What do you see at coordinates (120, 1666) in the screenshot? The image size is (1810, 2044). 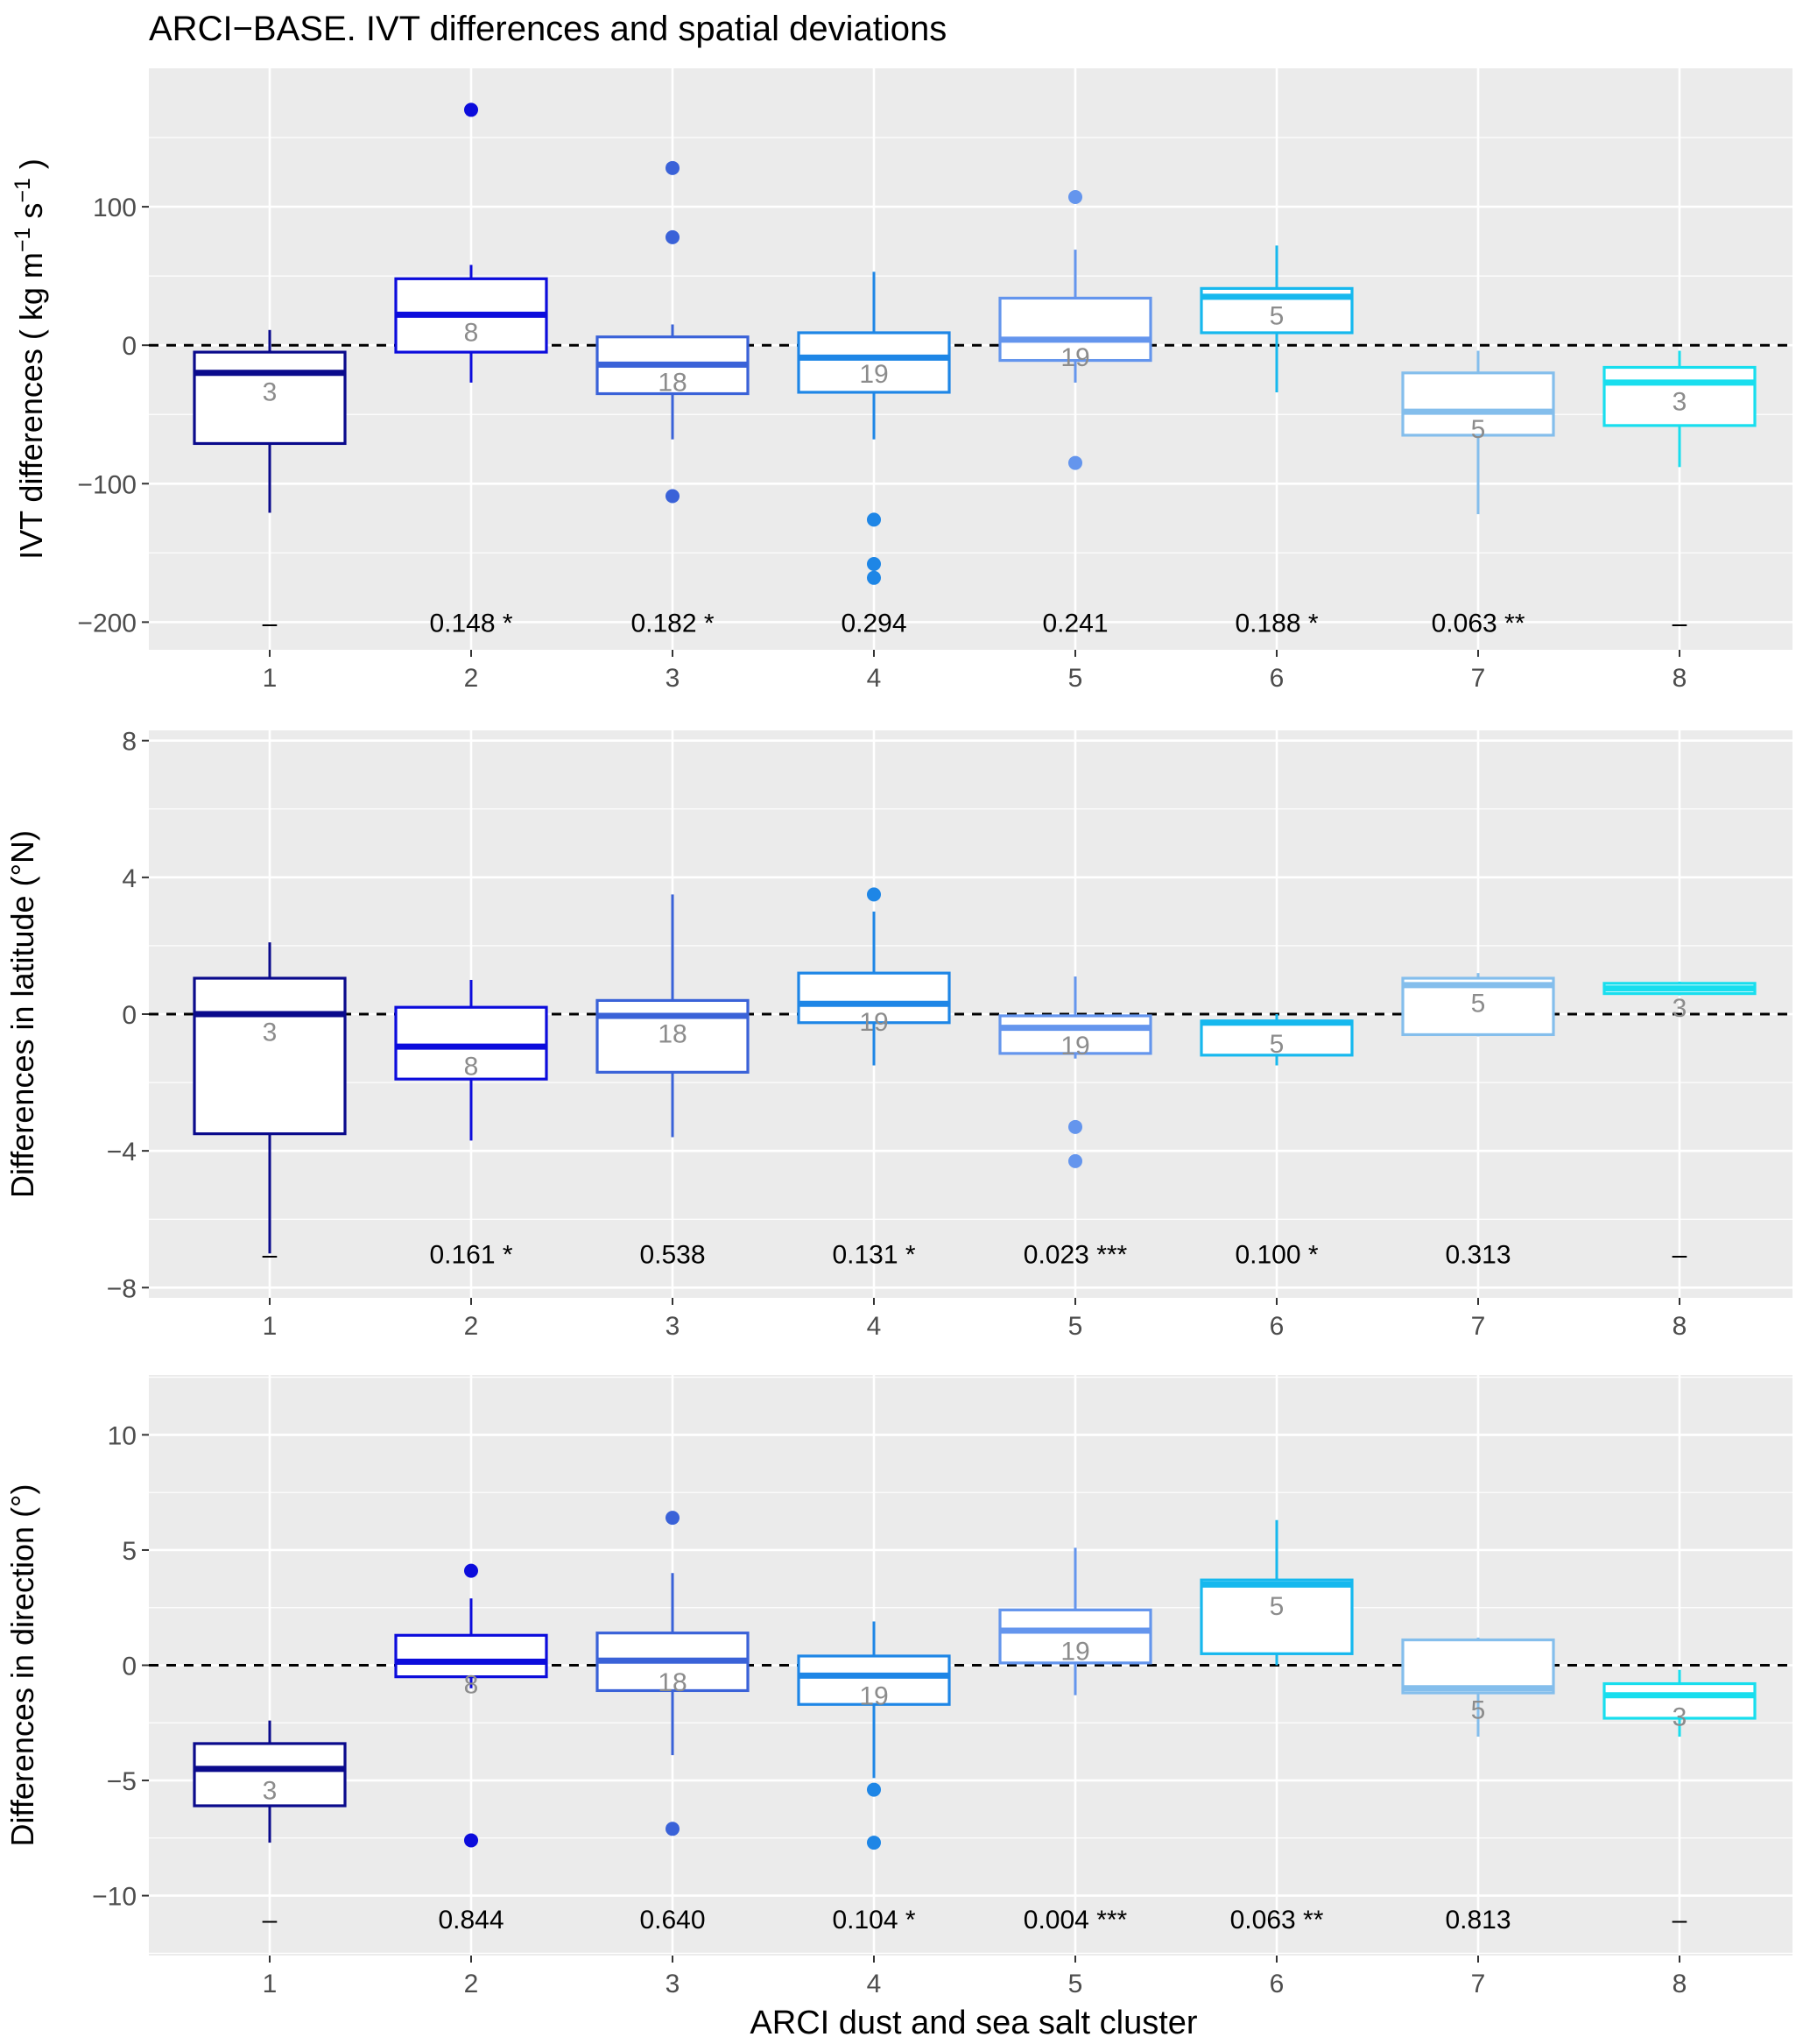 I see `panel-dir-y-axis: −10 −5 0 5 10` at bounding box center [120, 1666].